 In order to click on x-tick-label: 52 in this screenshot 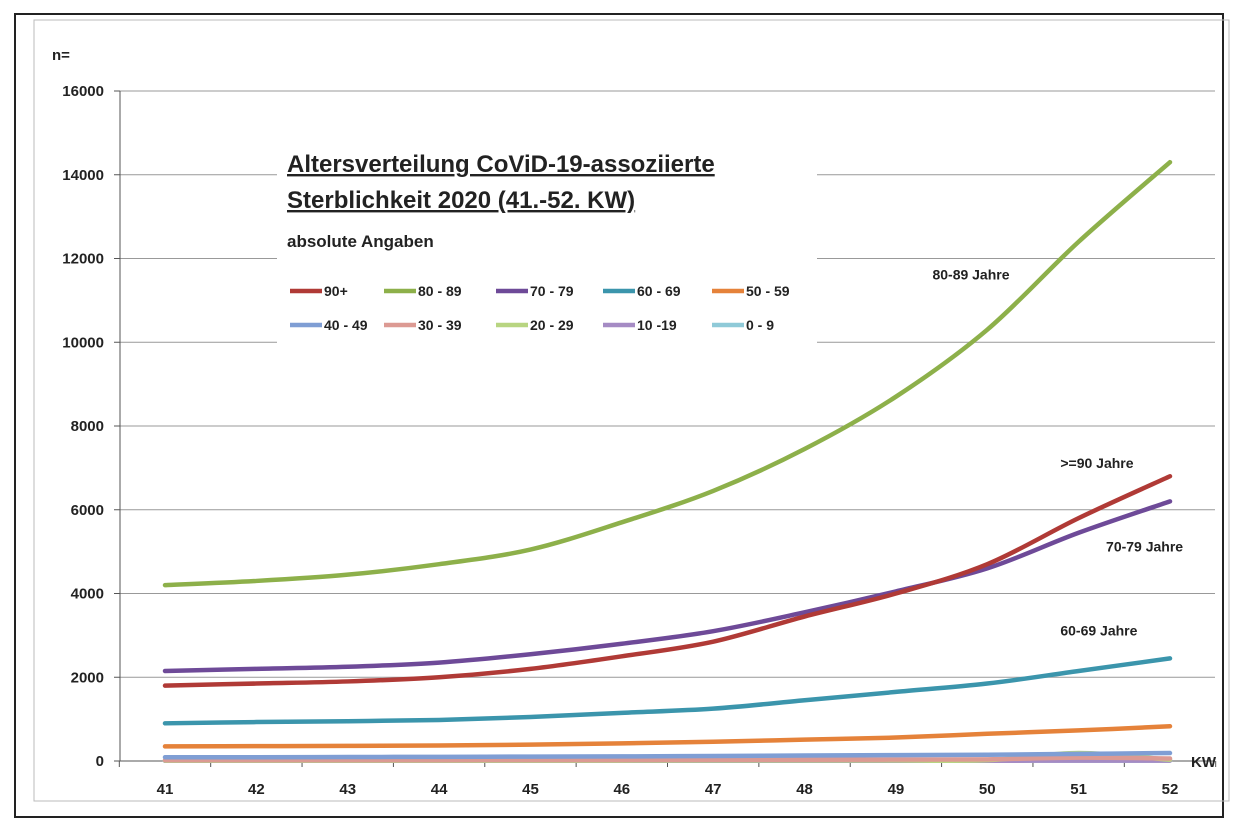, I will do `click(1170, 789)`.